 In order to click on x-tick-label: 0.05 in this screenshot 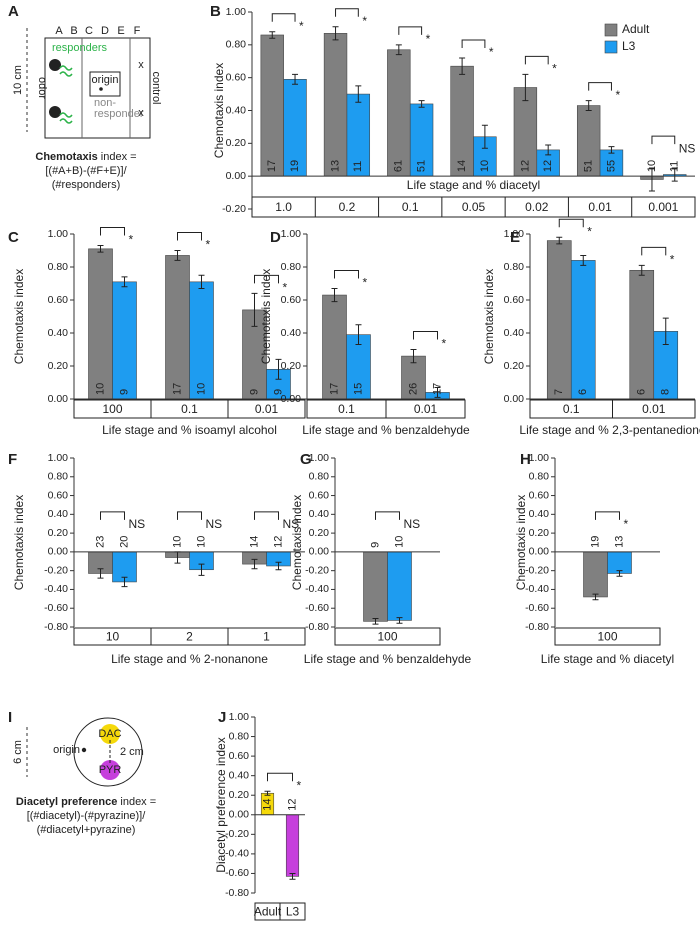, I will do `click(474, 207)`.